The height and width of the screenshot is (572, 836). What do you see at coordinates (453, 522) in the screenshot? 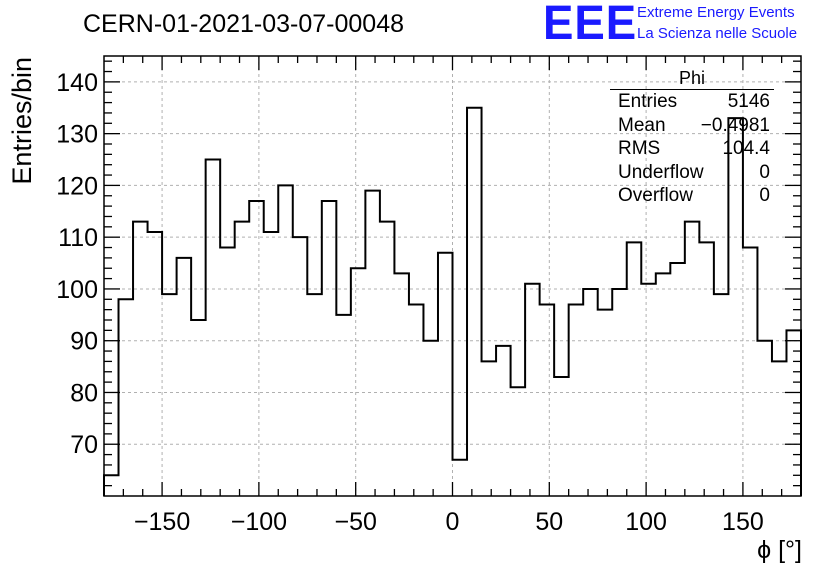
I see `x-tick-label: 0` at bounding box center [453, 522].